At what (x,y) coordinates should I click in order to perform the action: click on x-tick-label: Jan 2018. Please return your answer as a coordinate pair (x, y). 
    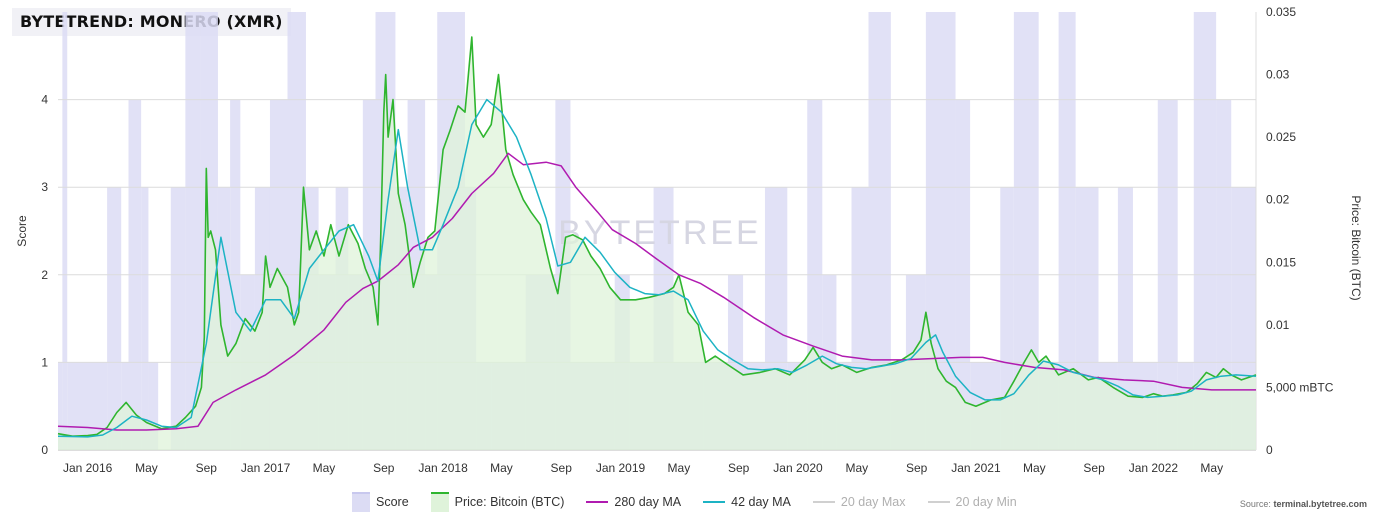
    Looking at the image, I should click on (443, 468).